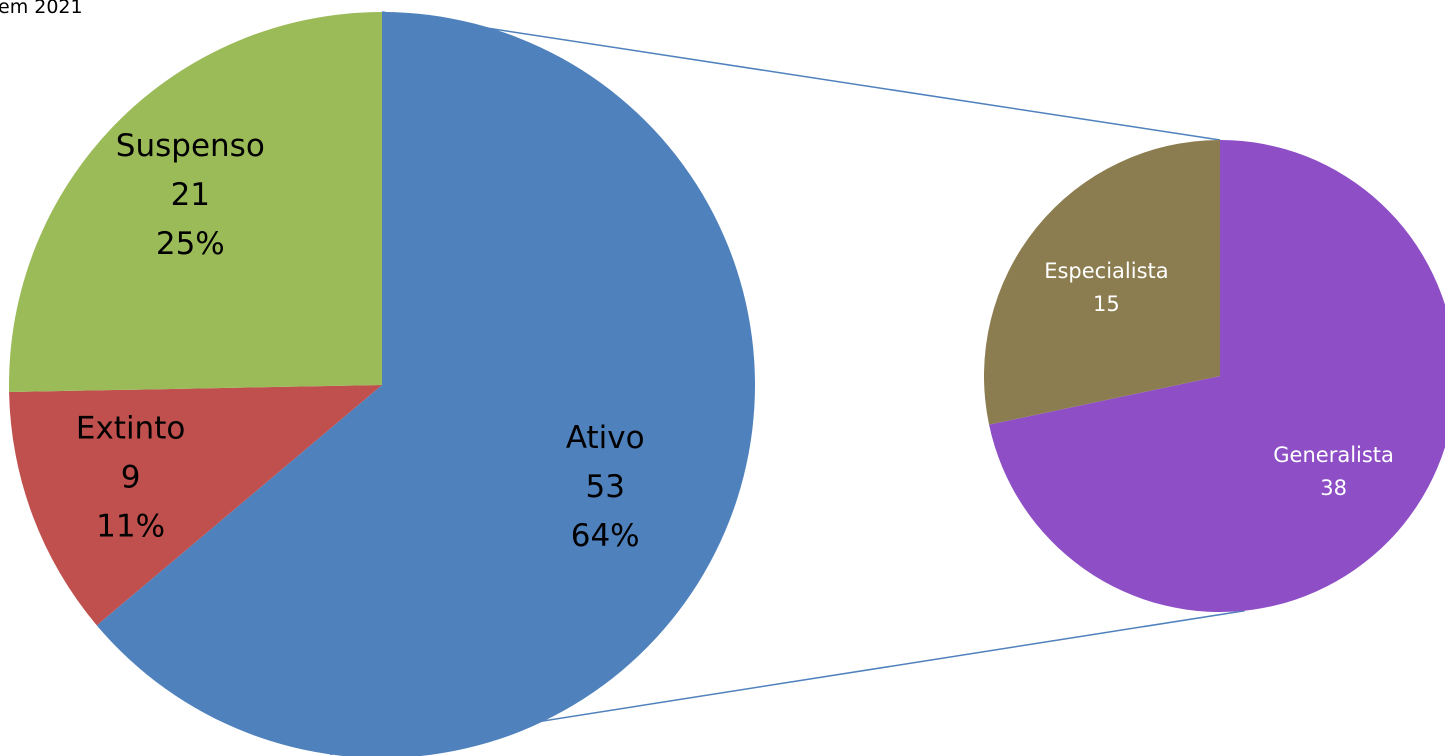 Image resolution: width=1445 pixels, height=756 pixels. I want to click on slice-suspenso-label-line: Suspenso, so click(190, 146).